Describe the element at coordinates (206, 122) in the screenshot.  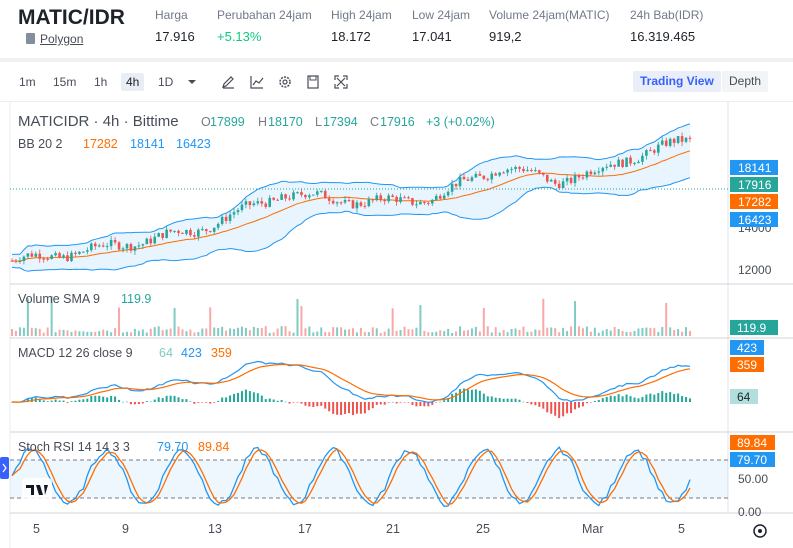
I see `open-label: O` at that location.